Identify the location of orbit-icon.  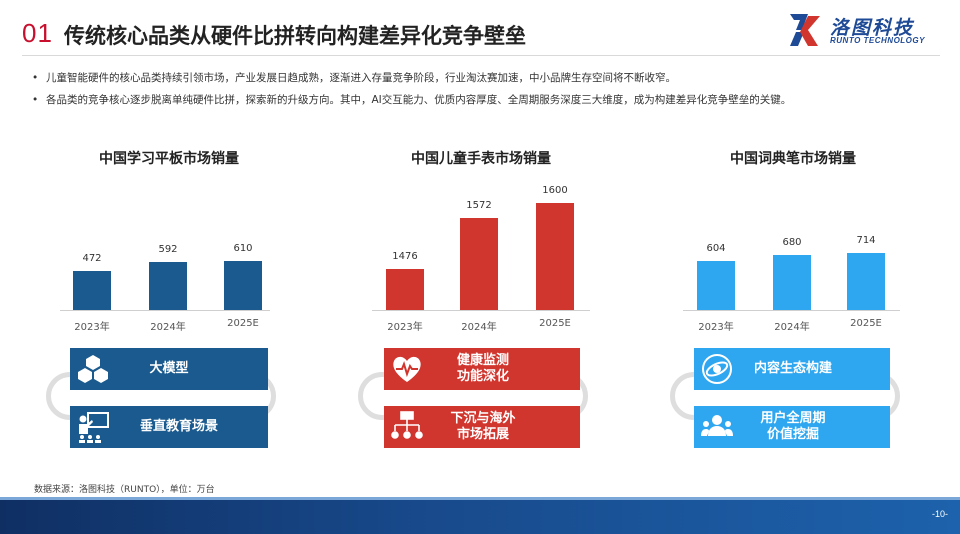
(717, 369).